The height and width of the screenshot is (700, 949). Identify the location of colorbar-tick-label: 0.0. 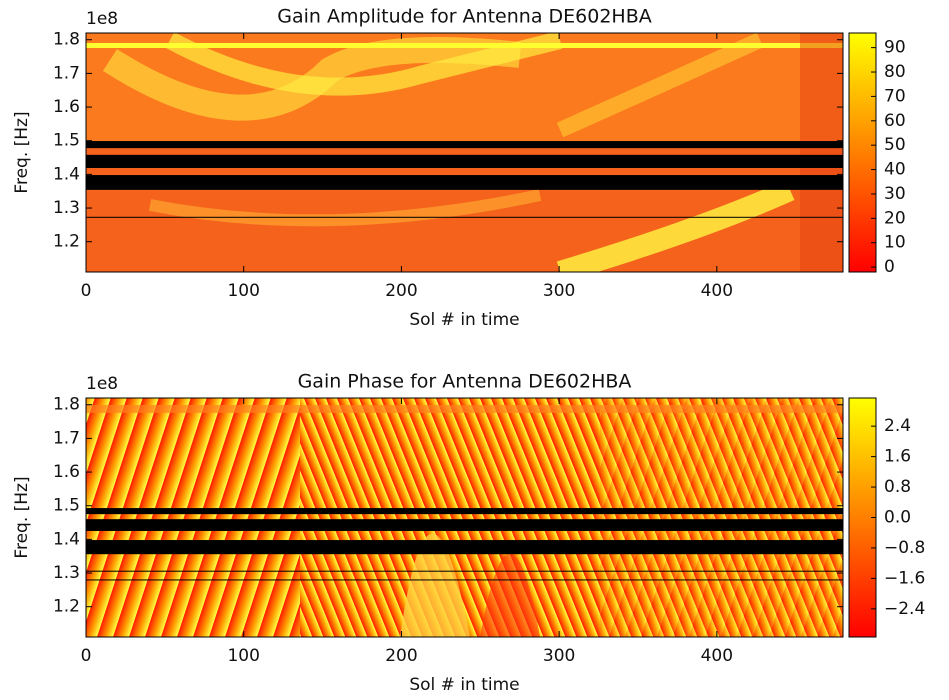
(897, 518).